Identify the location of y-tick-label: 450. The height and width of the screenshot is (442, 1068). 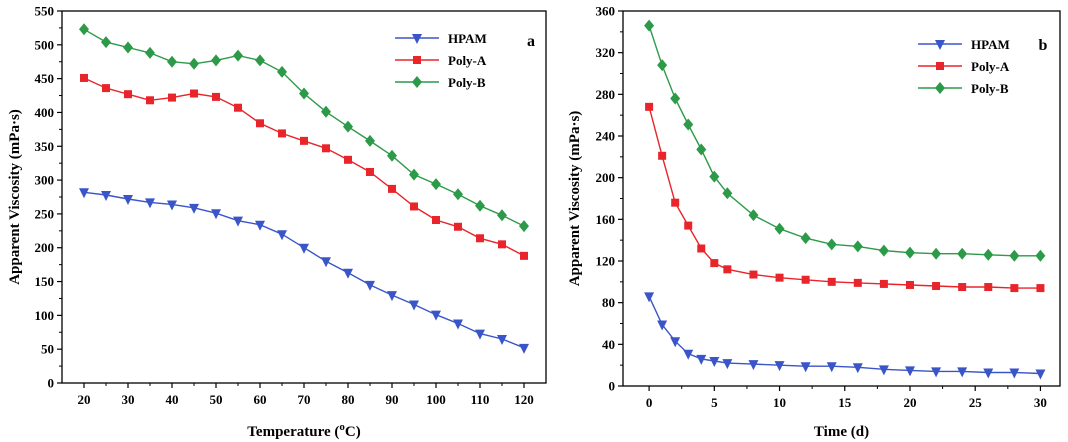
(45, 78).